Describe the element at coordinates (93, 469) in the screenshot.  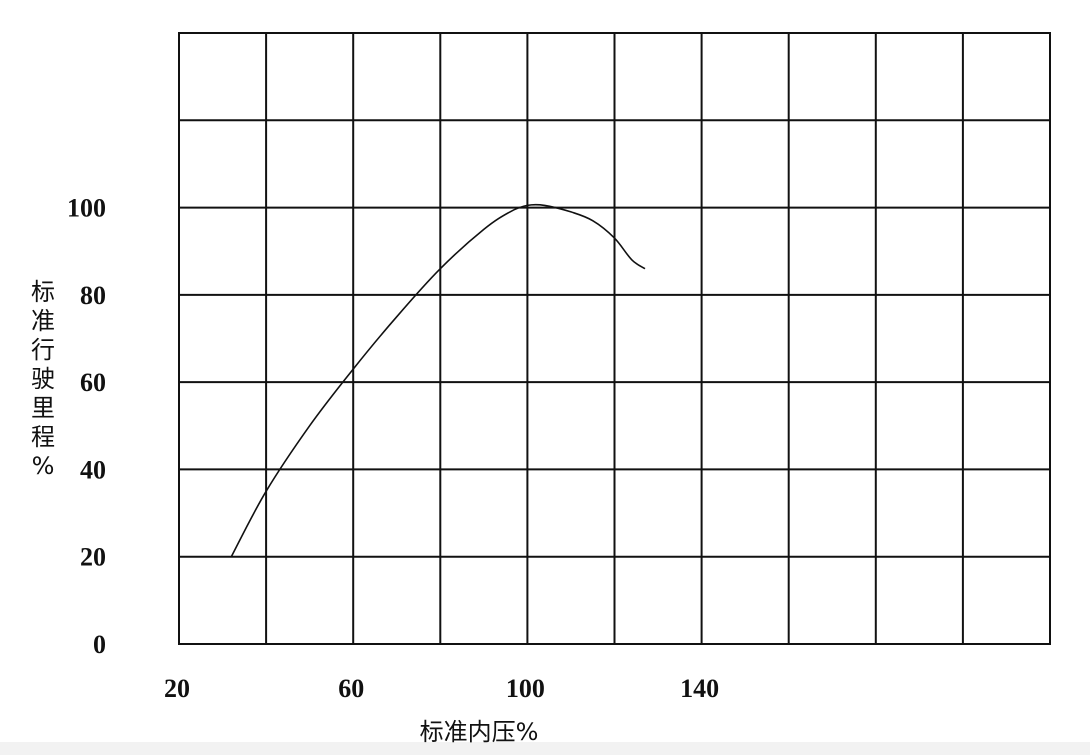
I see `y-tick-label: 40` at that location.